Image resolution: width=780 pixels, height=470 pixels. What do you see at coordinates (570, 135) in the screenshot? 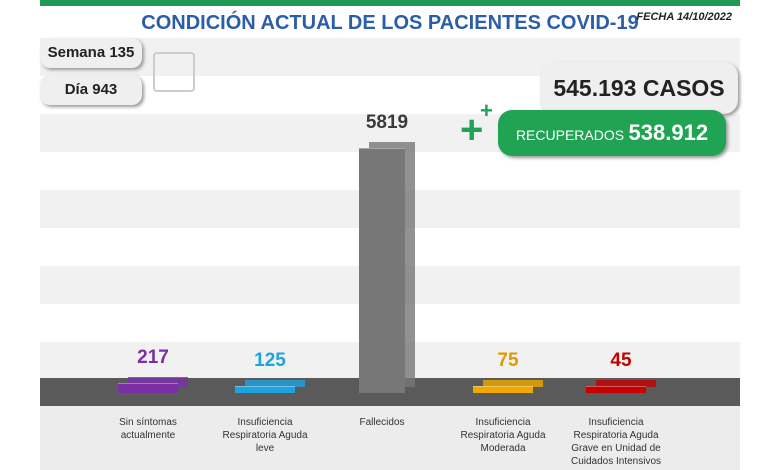
I see `recovered-label: RECUPERADOS` at bounding box center [570, 135].